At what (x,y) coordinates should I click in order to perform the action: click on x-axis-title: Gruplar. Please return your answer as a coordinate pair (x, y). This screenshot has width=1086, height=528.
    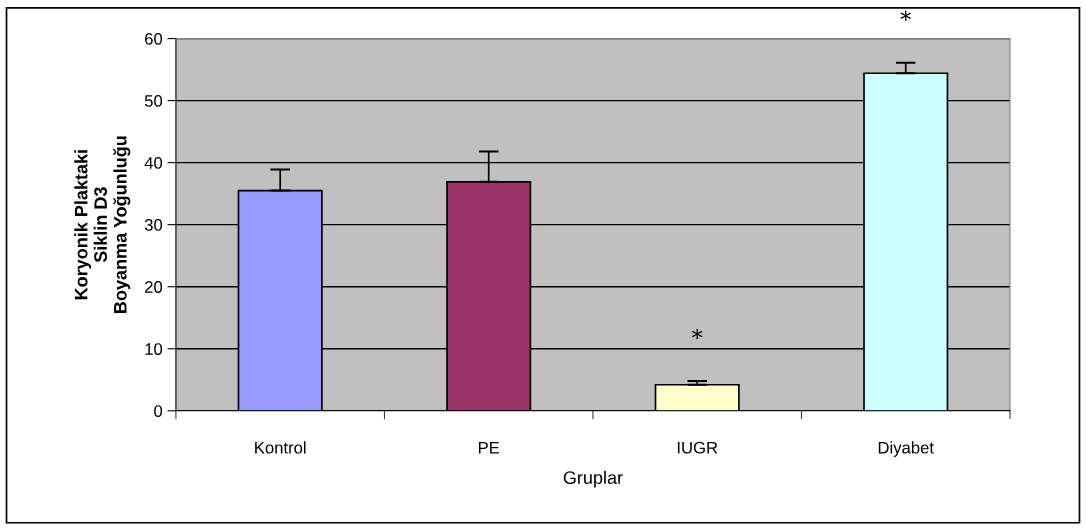
    Looking at the image, I should click on (593, 479).